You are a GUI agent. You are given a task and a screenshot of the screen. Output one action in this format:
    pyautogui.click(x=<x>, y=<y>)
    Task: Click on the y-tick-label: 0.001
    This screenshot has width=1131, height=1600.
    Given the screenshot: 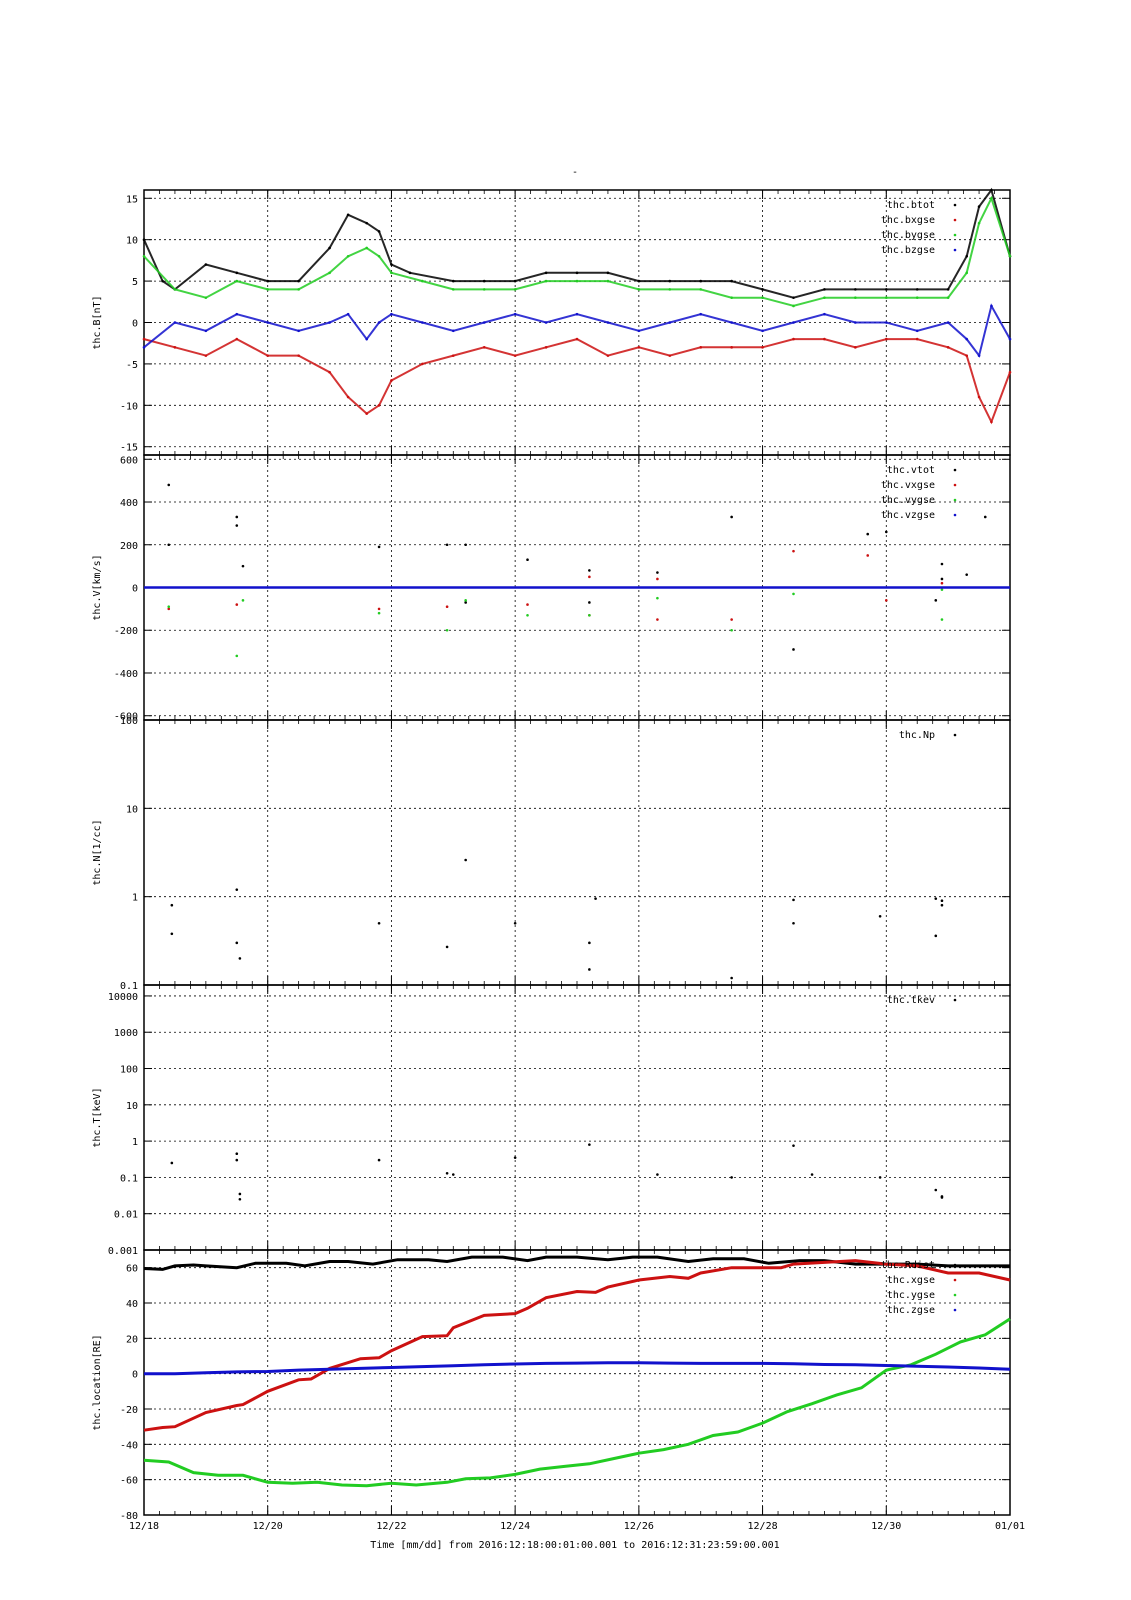 What is the action you would take?
    pyautogui.click(x=123, y=1251)
    